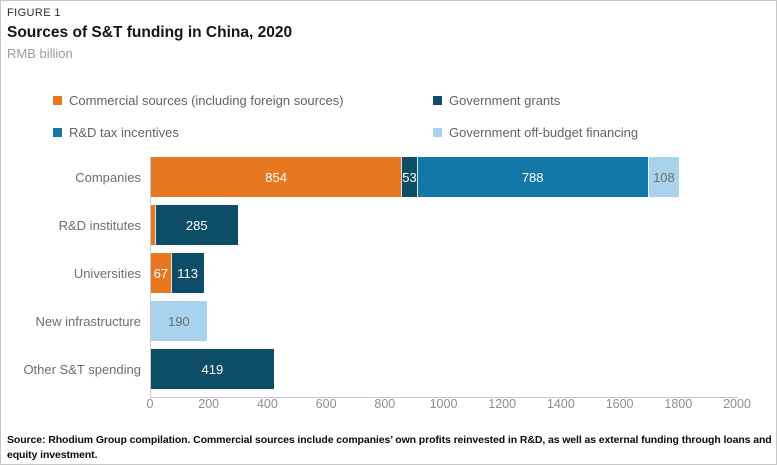  What do you see at coordinates (619, 404) in the screenshot?
I see `x-tick-label: 1600` at bounding box center [619, 404].